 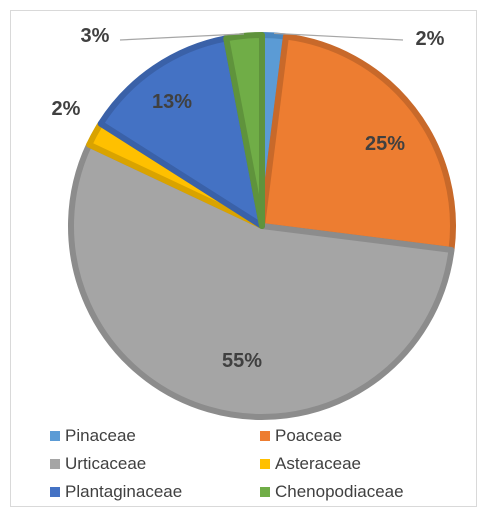 I want to click on legend-label: Chenopodiaceae, so click(x=339, y=491).